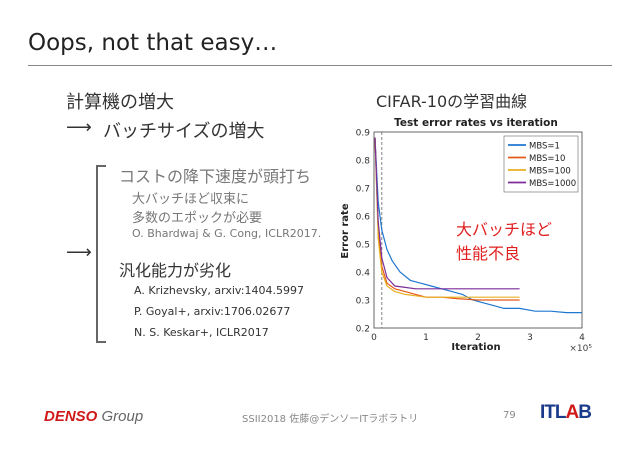  What do you see at coordinates (191, 199) in the screenshot?
I see `cost-sub-line-1: 大バッチほど収束に` at bounding box center [191, 199].